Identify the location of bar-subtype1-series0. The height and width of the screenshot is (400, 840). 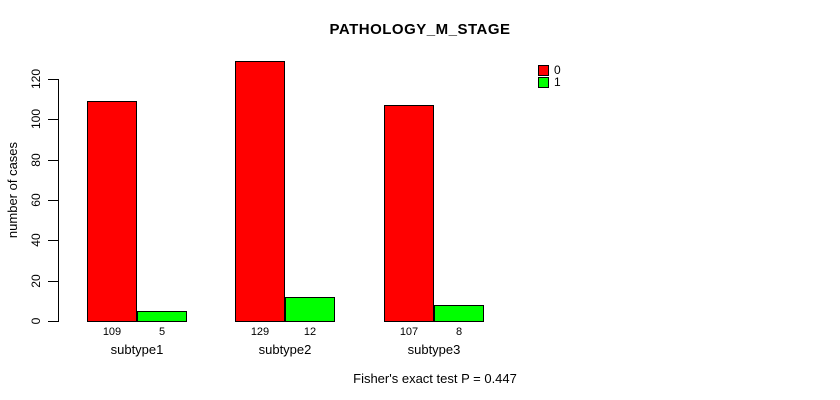
(112, 211).